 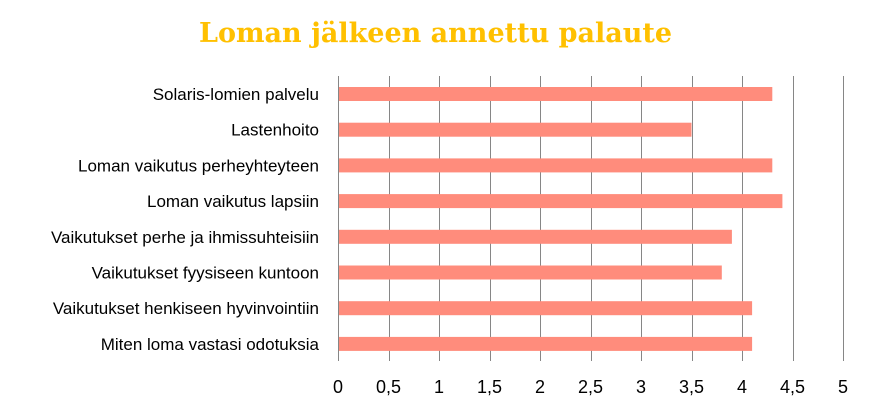 What do you see at coordinates (742, 387) in the screenshot?
I see `x-tick-label: 4` at bounding box center [742, 387].